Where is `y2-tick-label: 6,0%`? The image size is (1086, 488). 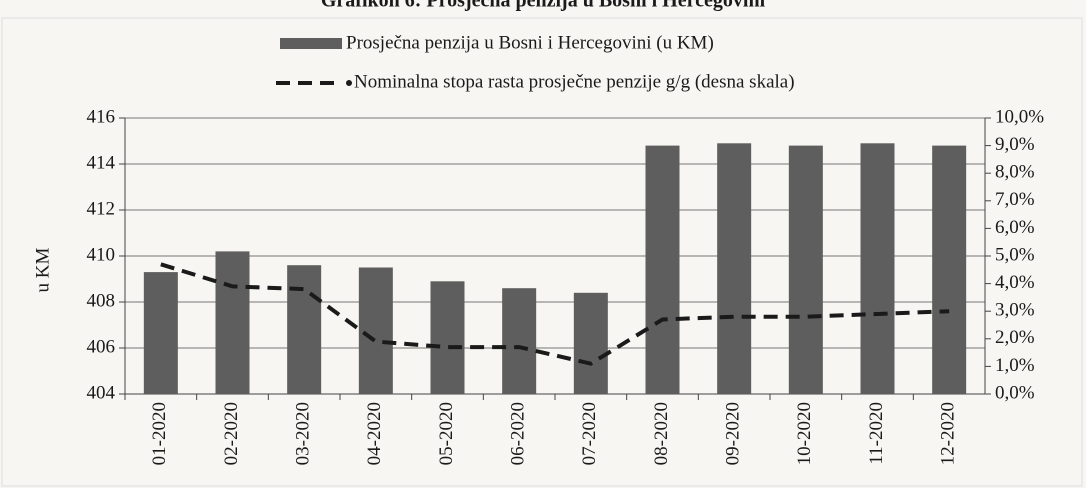
y2-tick-label: 6,0% is located at coordinates (1015, 227).